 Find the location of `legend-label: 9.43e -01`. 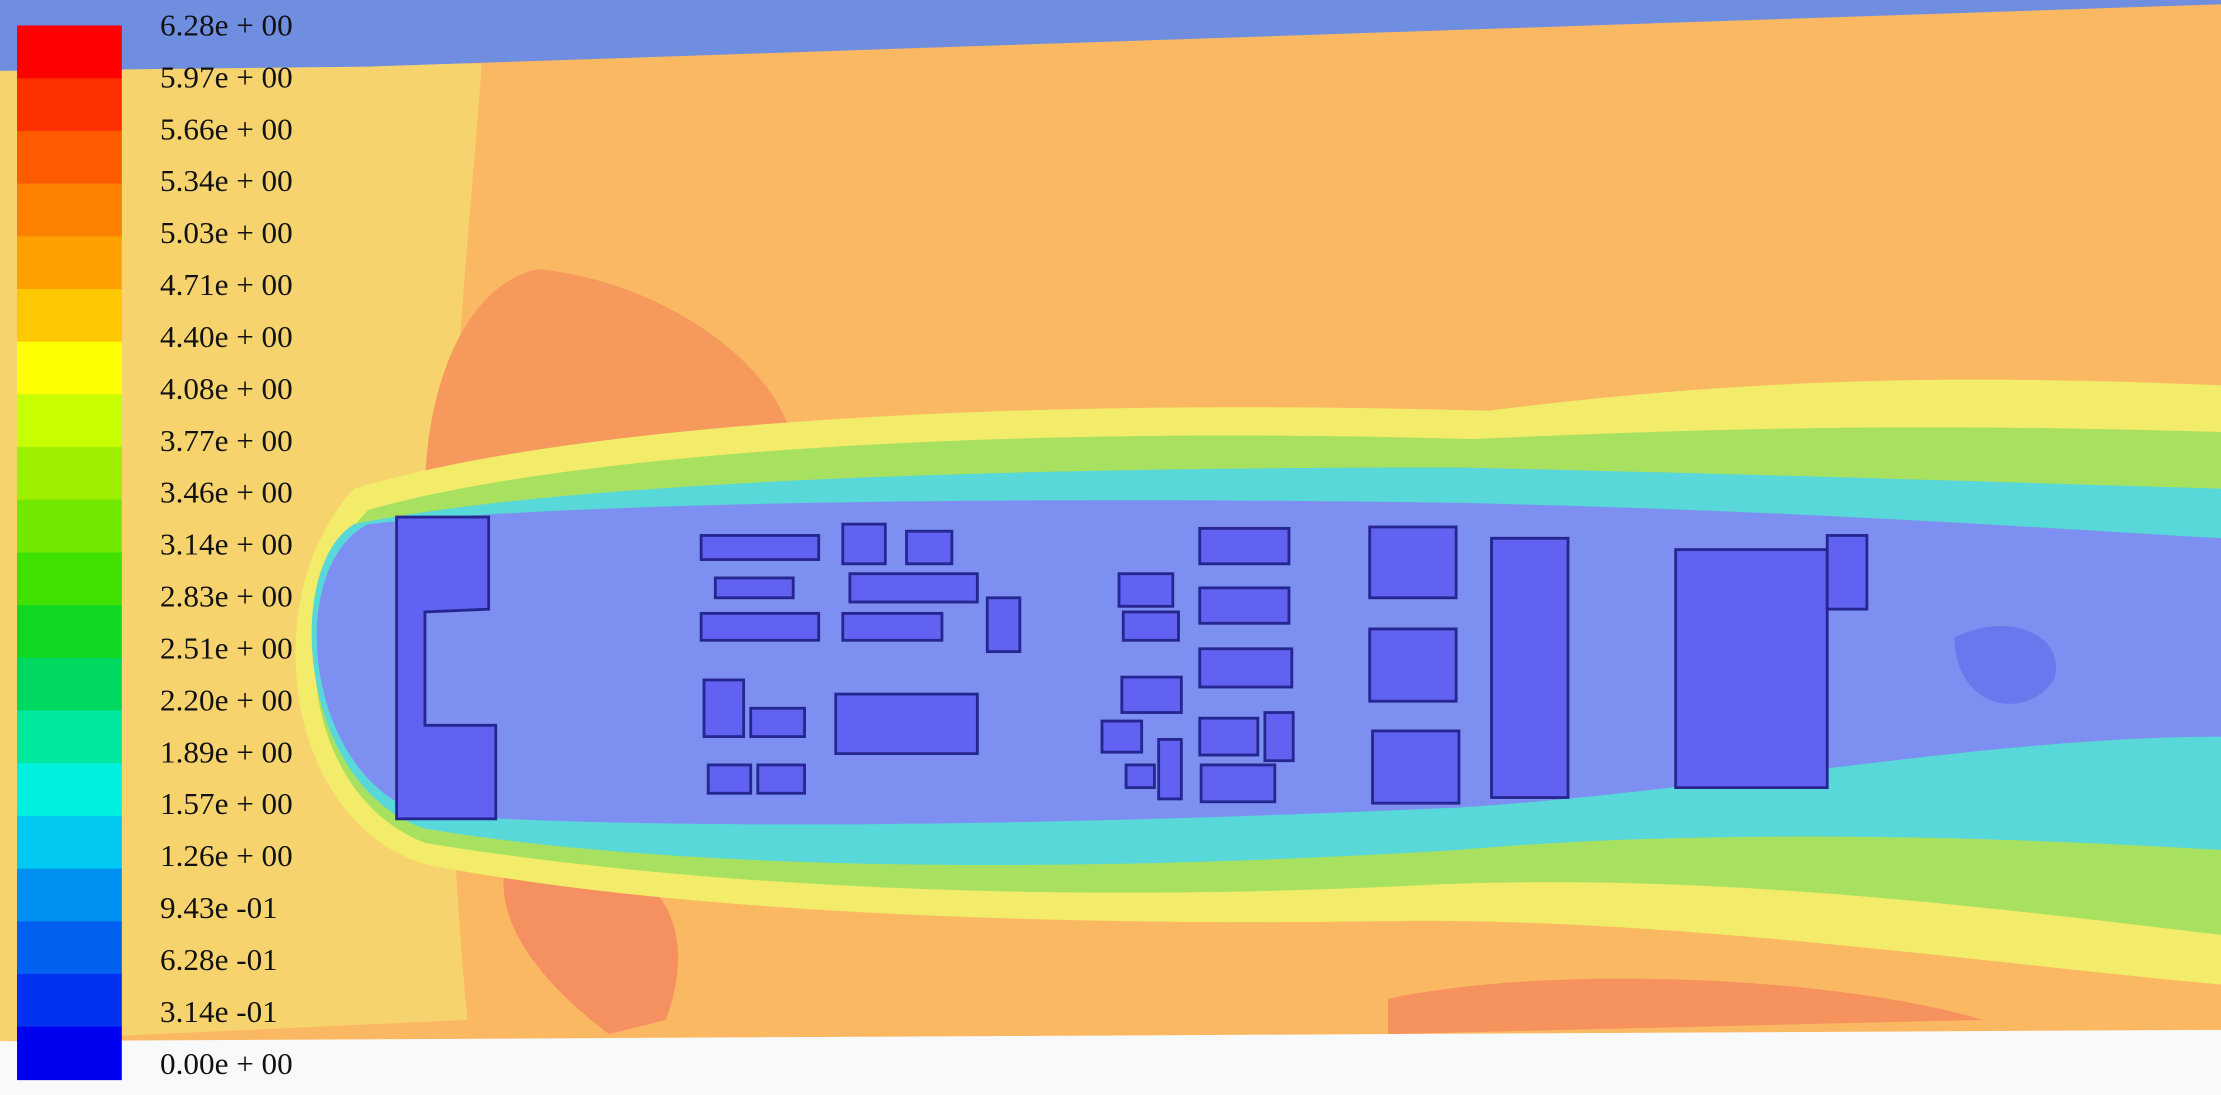

legend-label: 9.43e -01 is located at coordinates (219, 907).